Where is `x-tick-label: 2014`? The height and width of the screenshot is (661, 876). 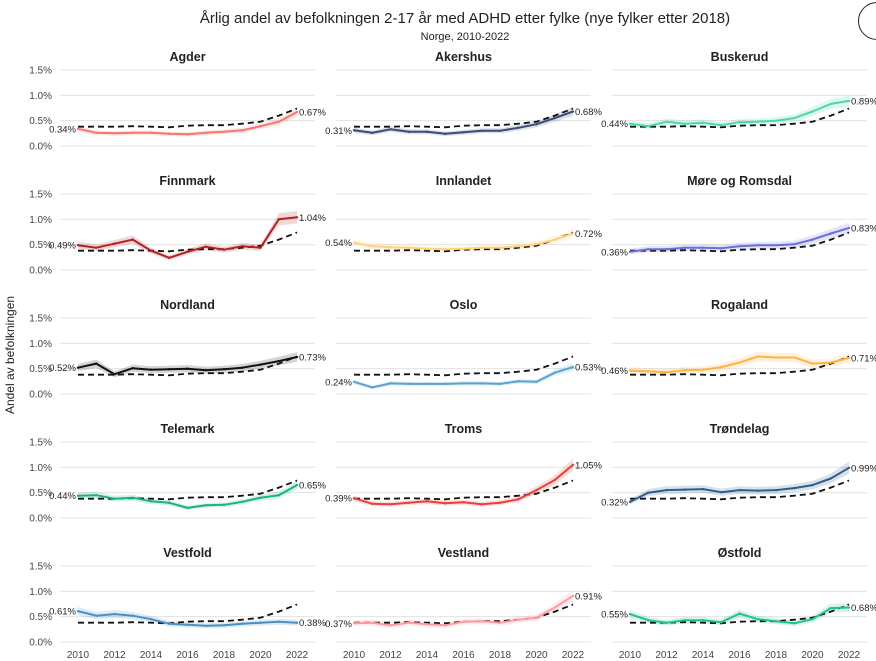
x-tick-label: 2014 is located at coordinates (703, 655).